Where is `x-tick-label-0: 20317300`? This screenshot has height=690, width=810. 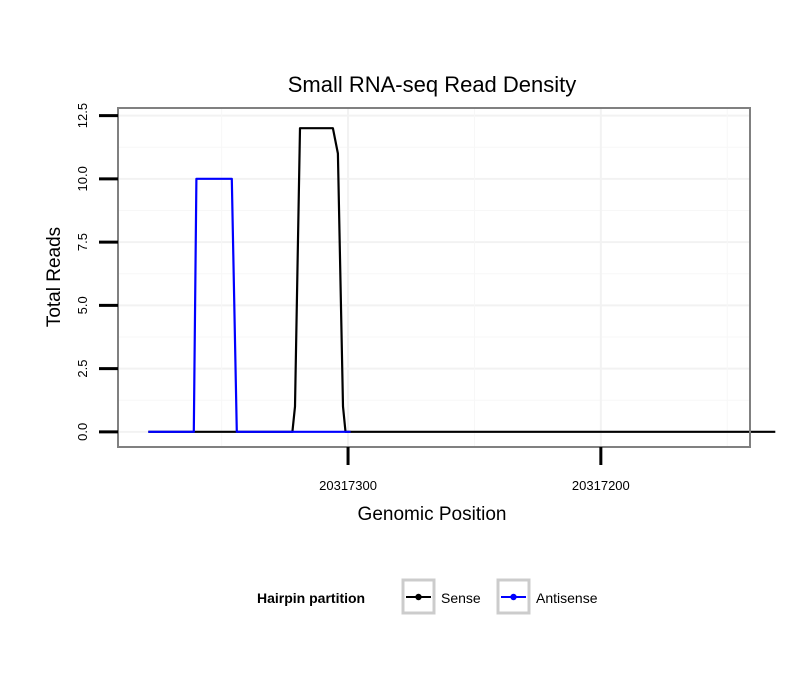 x-tick-label-0: 20317300 is located at coordinates (348, 485).